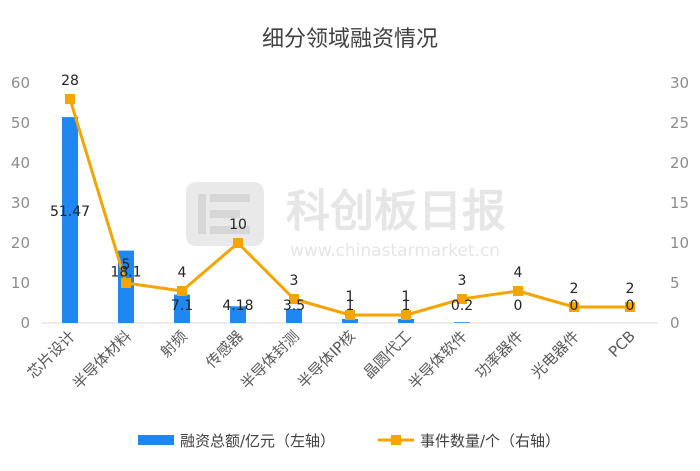 Image resolution: width=700 pixels, height=471 pixels. I want to click on x-tick-label: 光电器件, so click(555, 354).